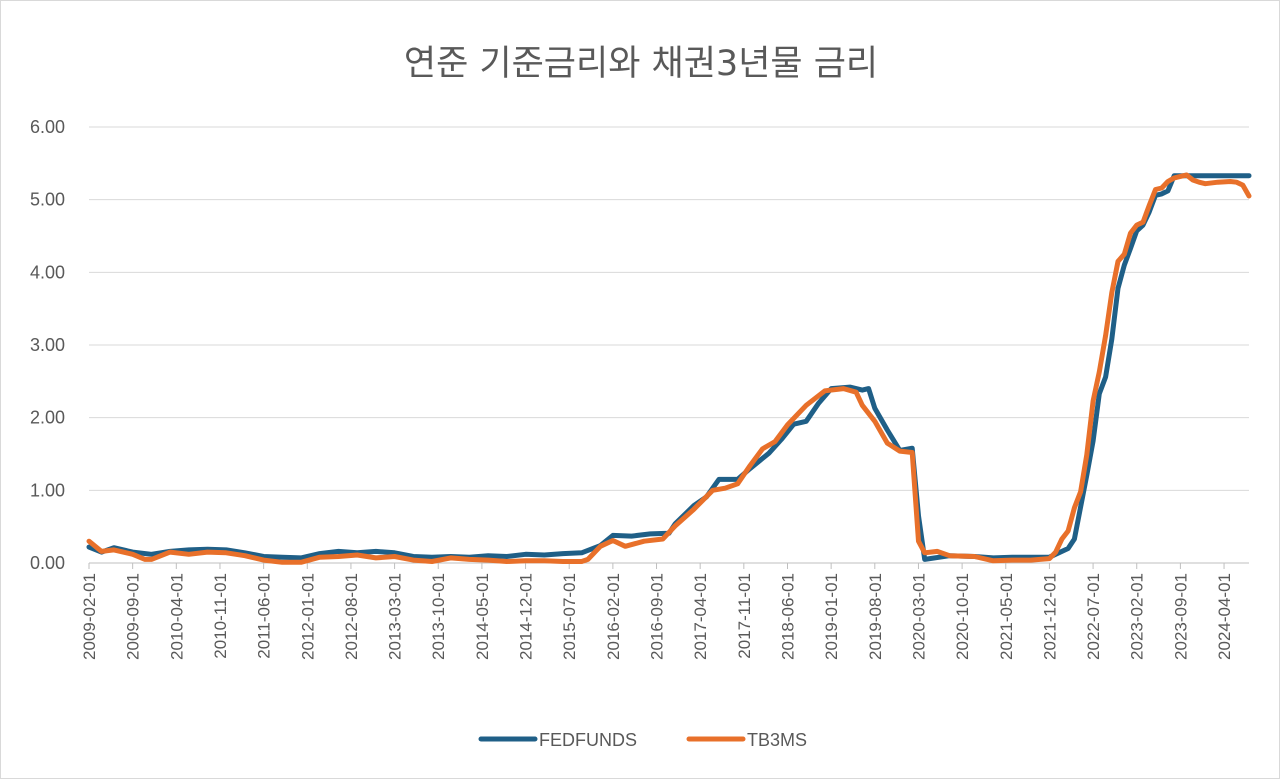  Describe the element at coordinates (1137, 616) in the screenshot. I see `x-tick-label: 2023-02-01` at that location.